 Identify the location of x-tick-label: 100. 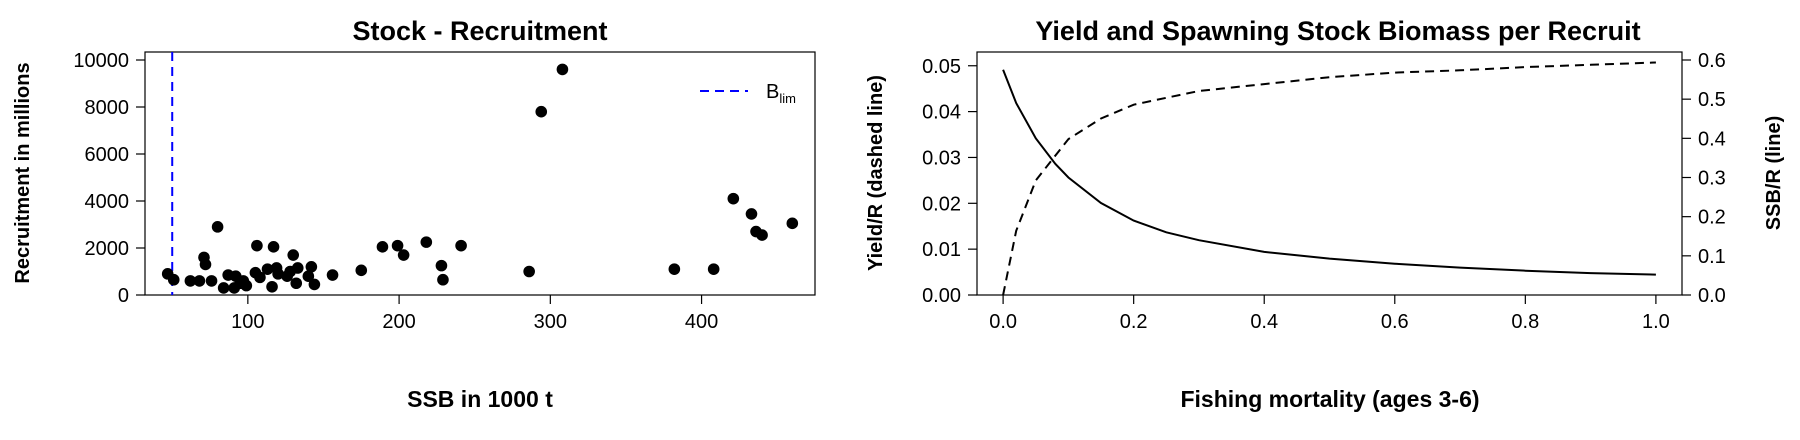
(247, 322).